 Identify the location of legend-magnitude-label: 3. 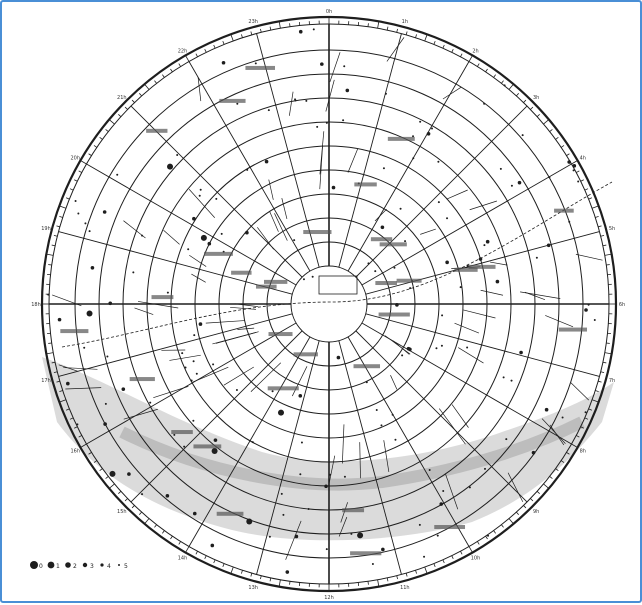
(92, 566).